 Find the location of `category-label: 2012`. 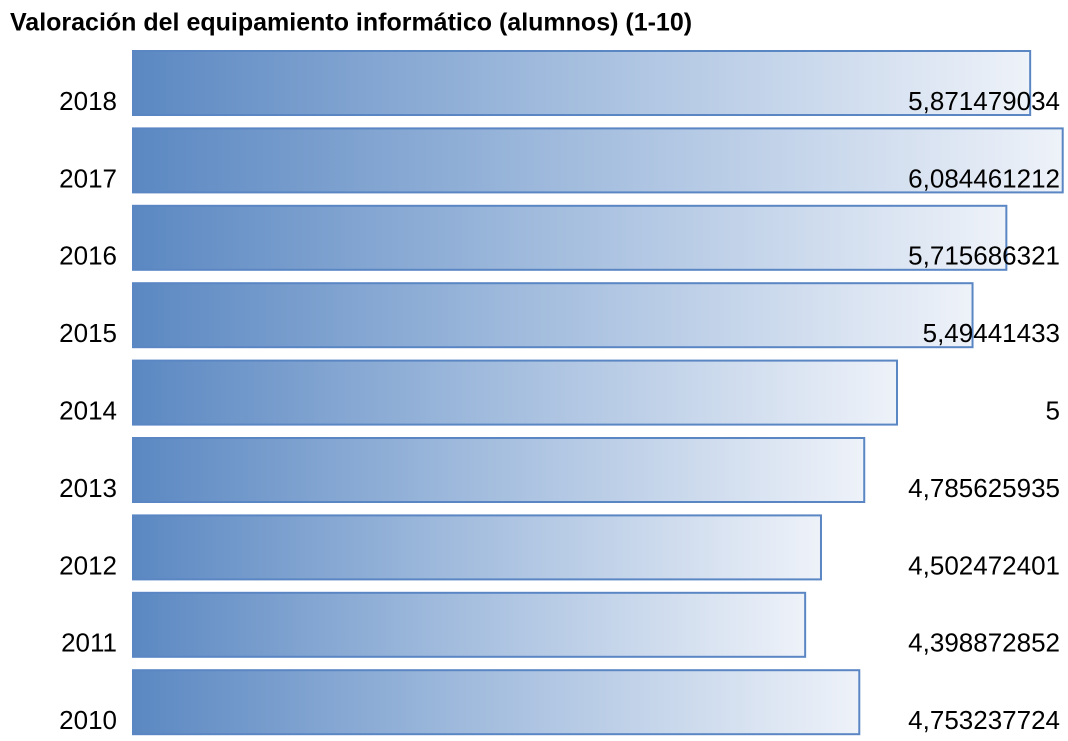

category-label: 2012 is located at coordinates (88, 565).